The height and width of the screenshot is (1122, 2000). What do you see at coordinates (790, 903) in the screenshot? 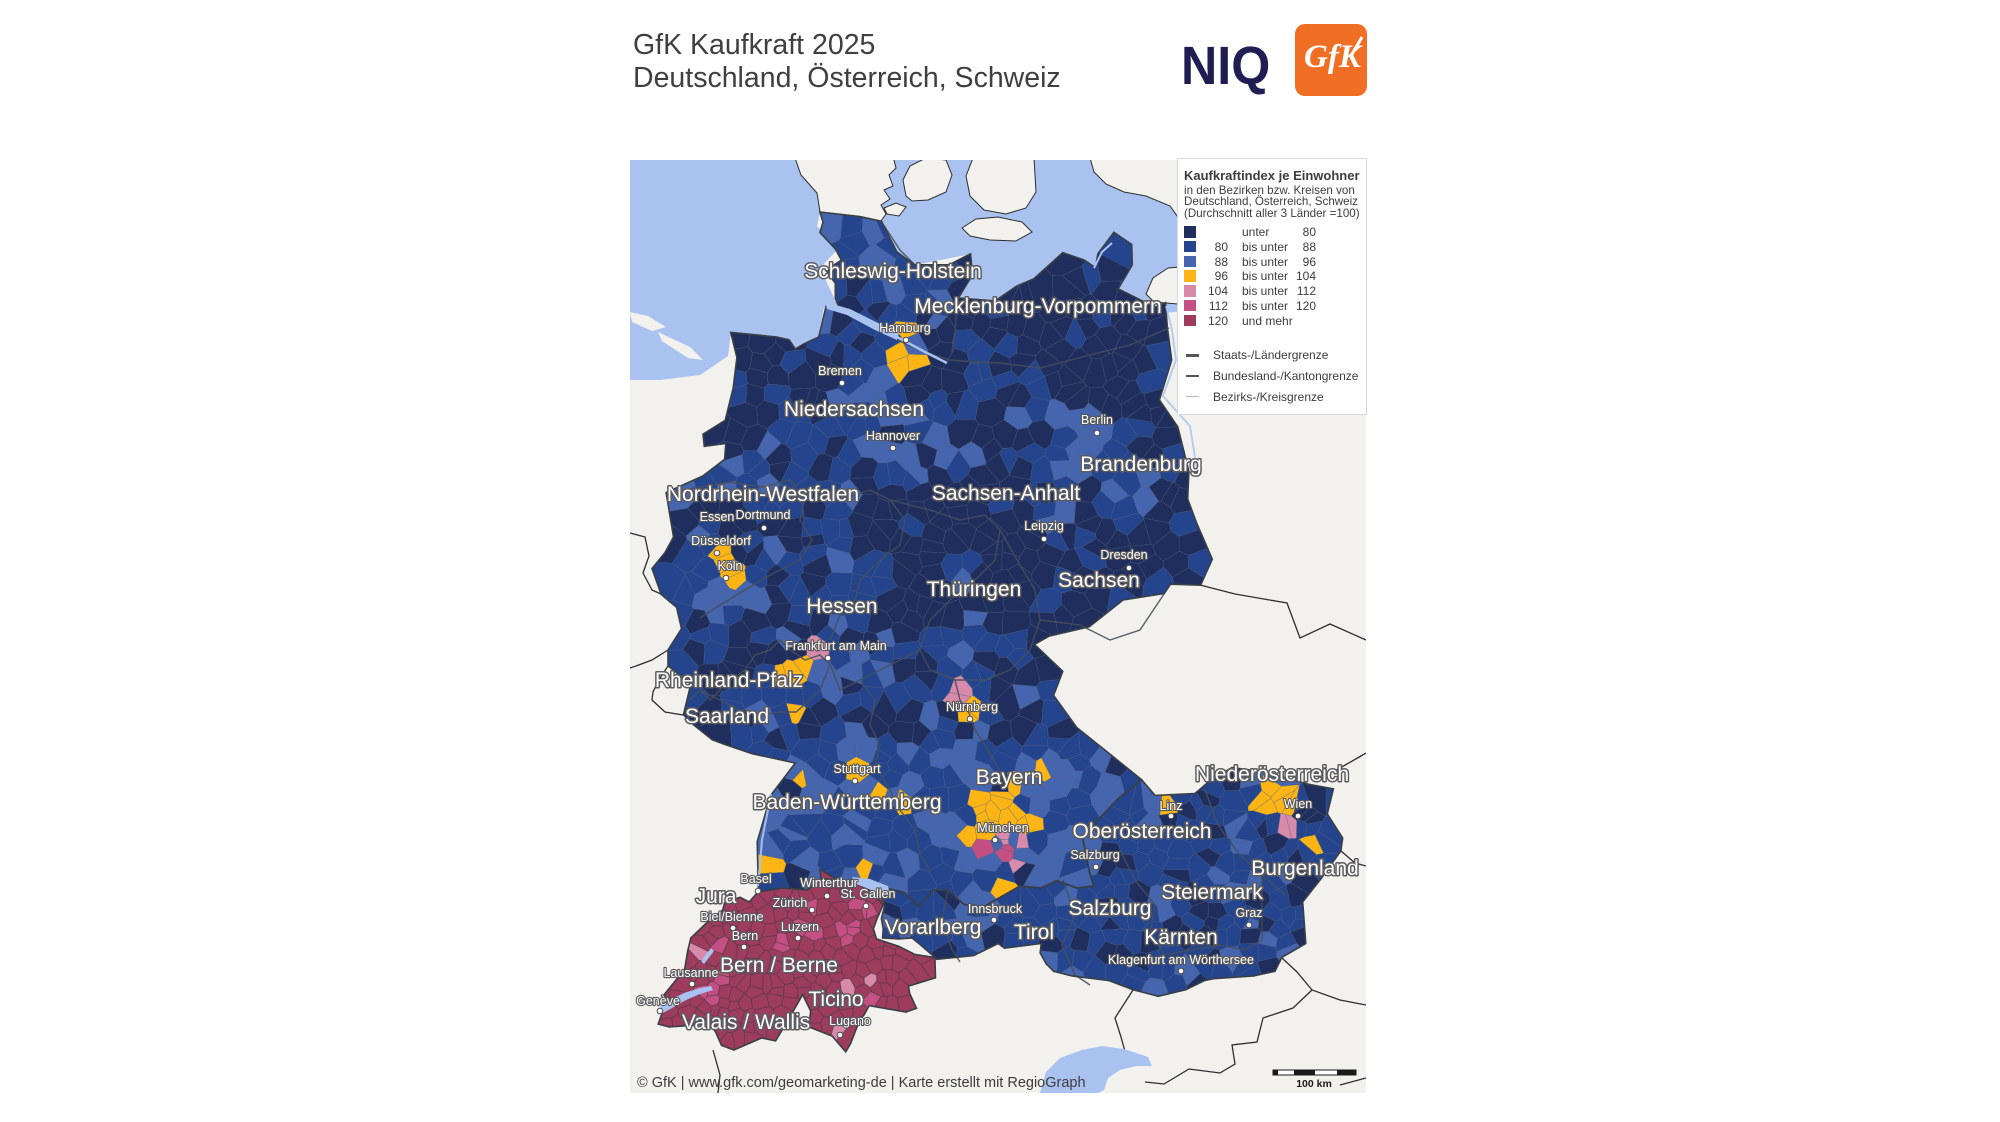
I see `svg-text: Zürich` at bounding box center [790, 903].